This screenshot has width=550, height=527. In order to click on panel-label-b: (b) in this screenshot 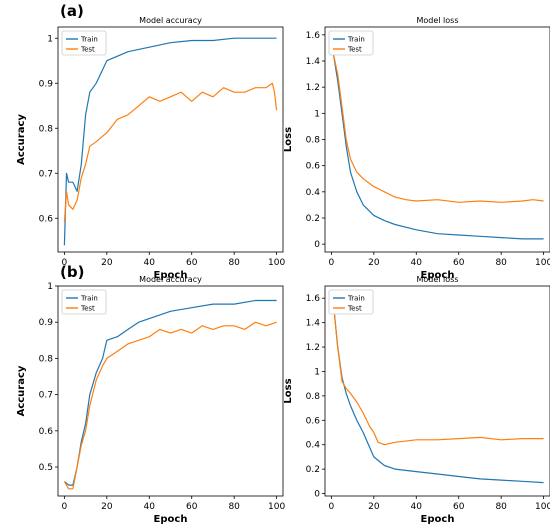, I will do `click(72, 272)`.